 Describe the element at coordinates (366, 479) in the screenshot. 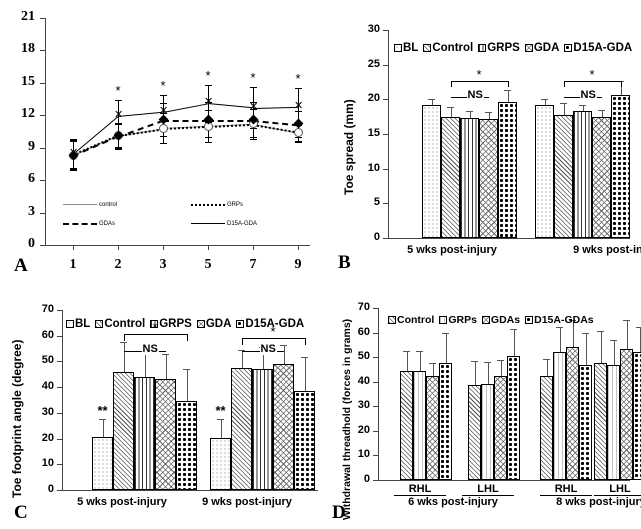

I see `plotD-y-tick-label: 0` at that location.